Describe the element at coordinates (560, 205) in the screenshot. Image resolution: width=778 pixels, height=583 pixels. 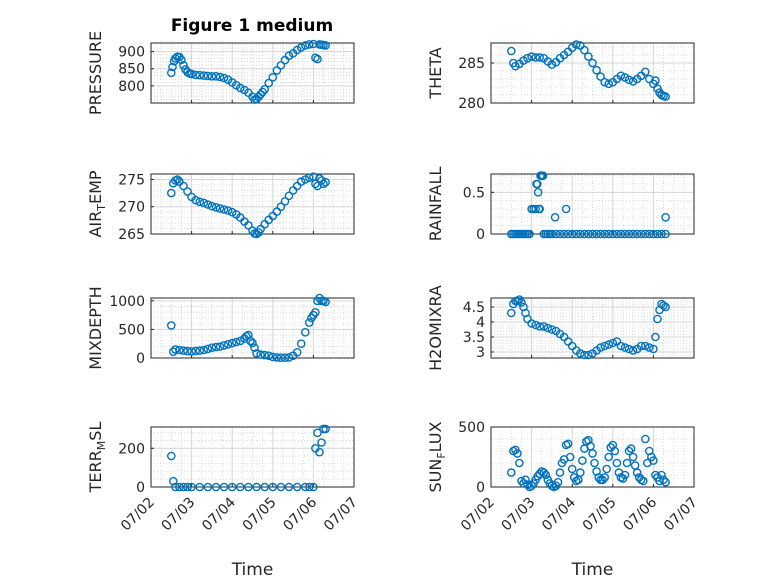
I see `subplot-row2-right: 0 0.5 RAINFALL` at that location.